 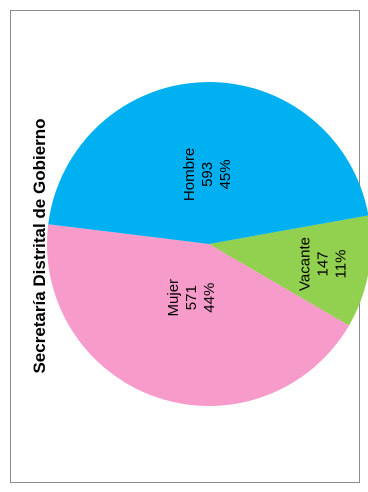 I want to click on slice-label-mujer: Mujer57144%, so click(x=191, y=298).